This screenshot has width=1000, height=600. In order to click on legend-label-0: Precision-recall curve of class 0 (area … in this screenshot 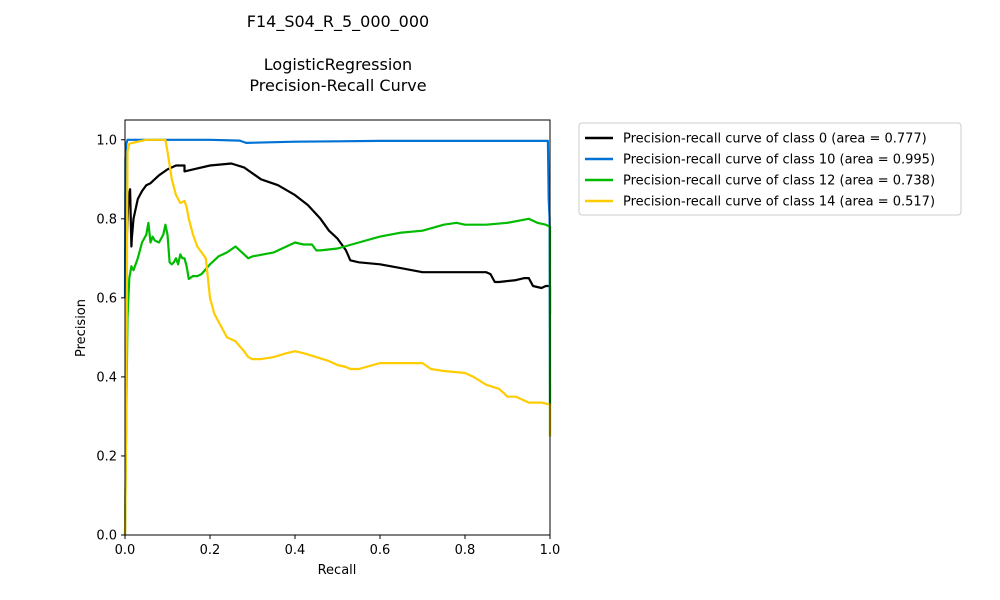, I will do `click(775, 139)`.